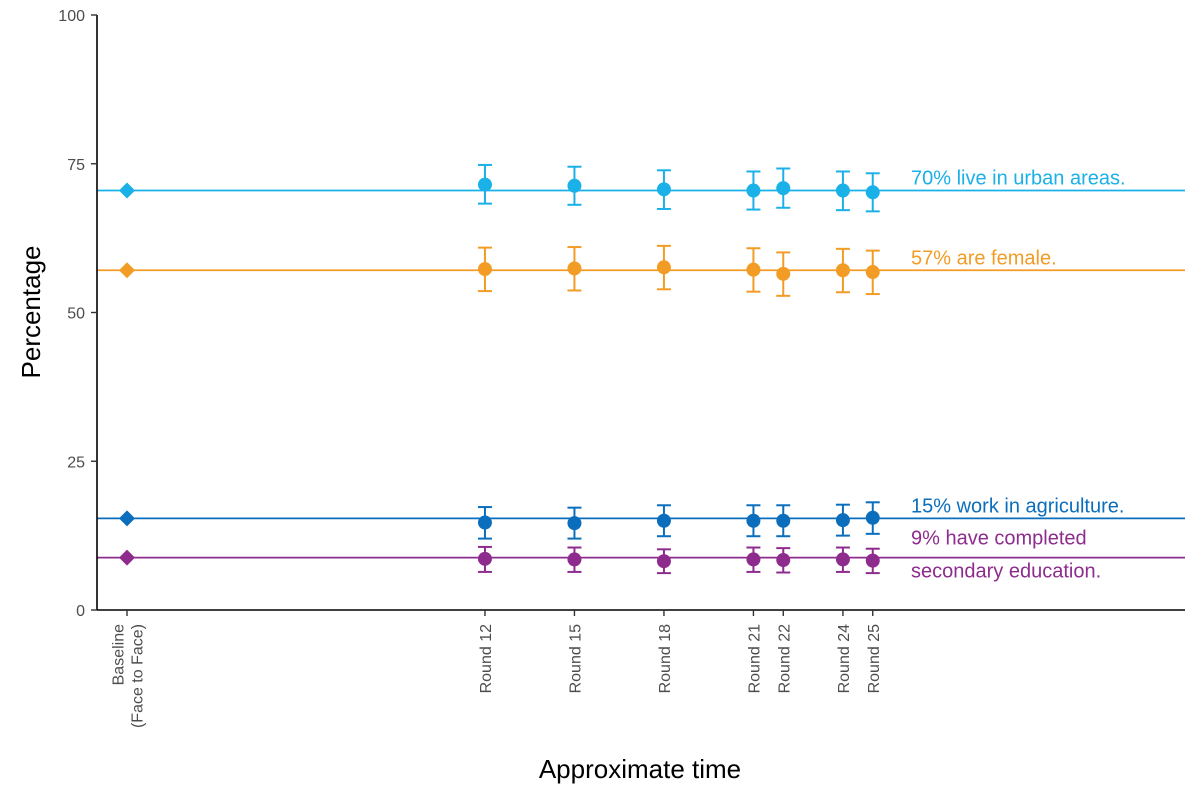 The image size is (1200, 800). What do you see at coordinates (999, 539) in the screenshot?
I see `education-label: 9% have completed` at bounding box center [999, 539].